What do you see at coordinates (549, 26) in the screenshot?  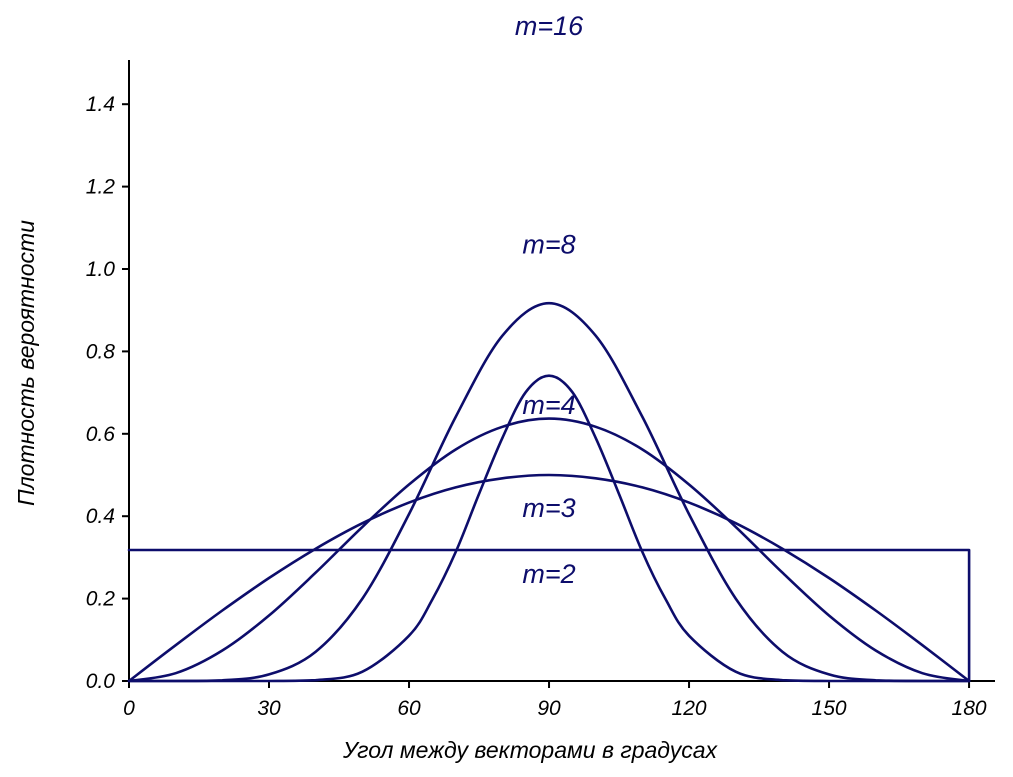 I see `series-label-m-16: m=16` at bounding box center [549, 26].